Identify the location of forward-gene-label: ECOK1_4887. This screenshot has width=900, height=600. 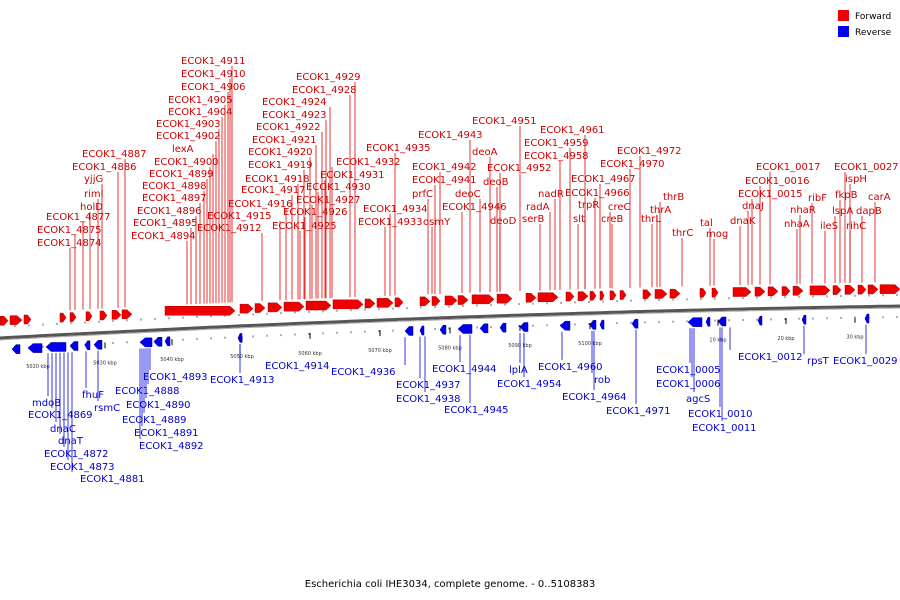
(114, 154).